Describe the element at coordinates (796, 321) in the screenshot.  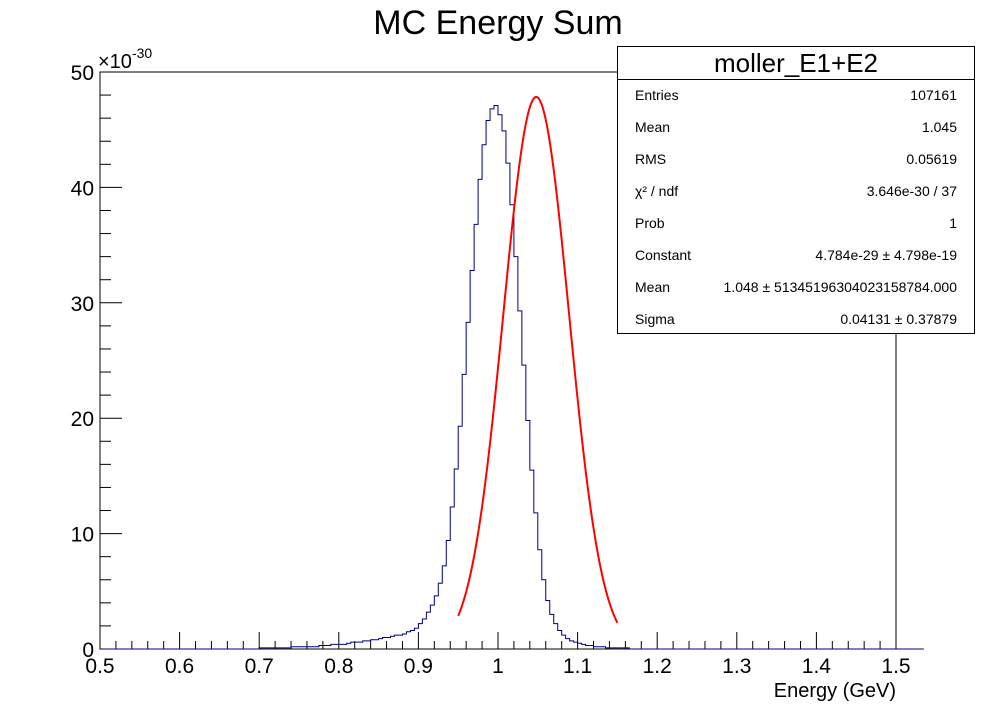
I see `stats-row-sigma: Sigma 0.04131 ± 0.37879` at that location.